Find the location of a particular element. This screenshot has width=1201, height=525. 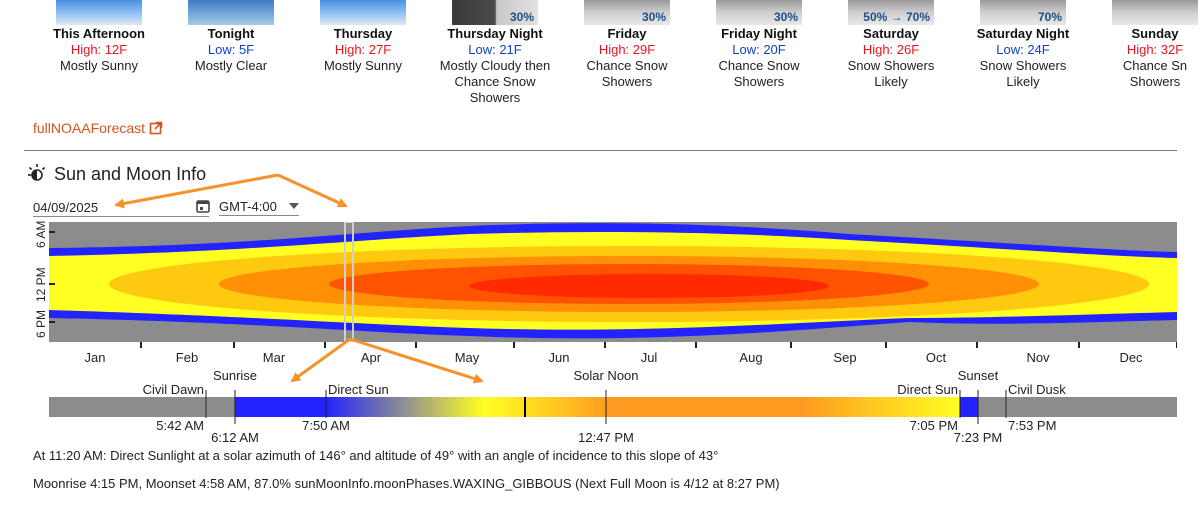

timeline-event-label: Solar Noon is located at coordinates (606, 375).